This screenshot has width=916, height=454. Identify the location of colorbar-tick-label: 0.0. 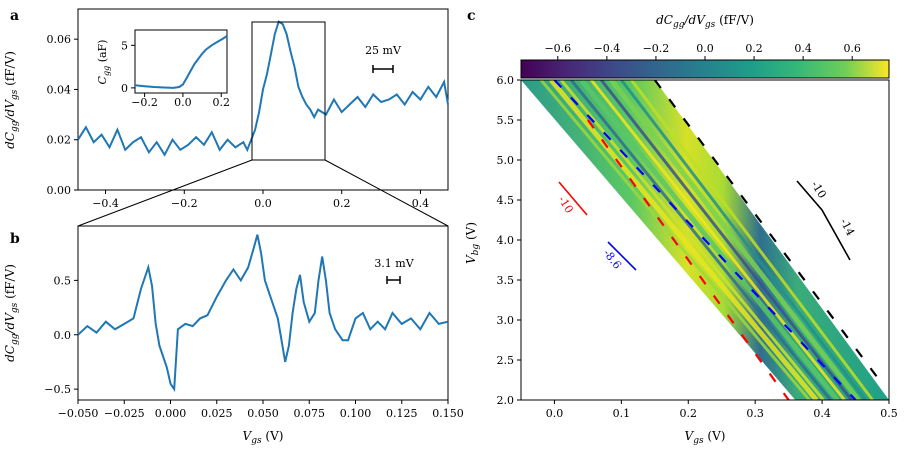
(705, 48).